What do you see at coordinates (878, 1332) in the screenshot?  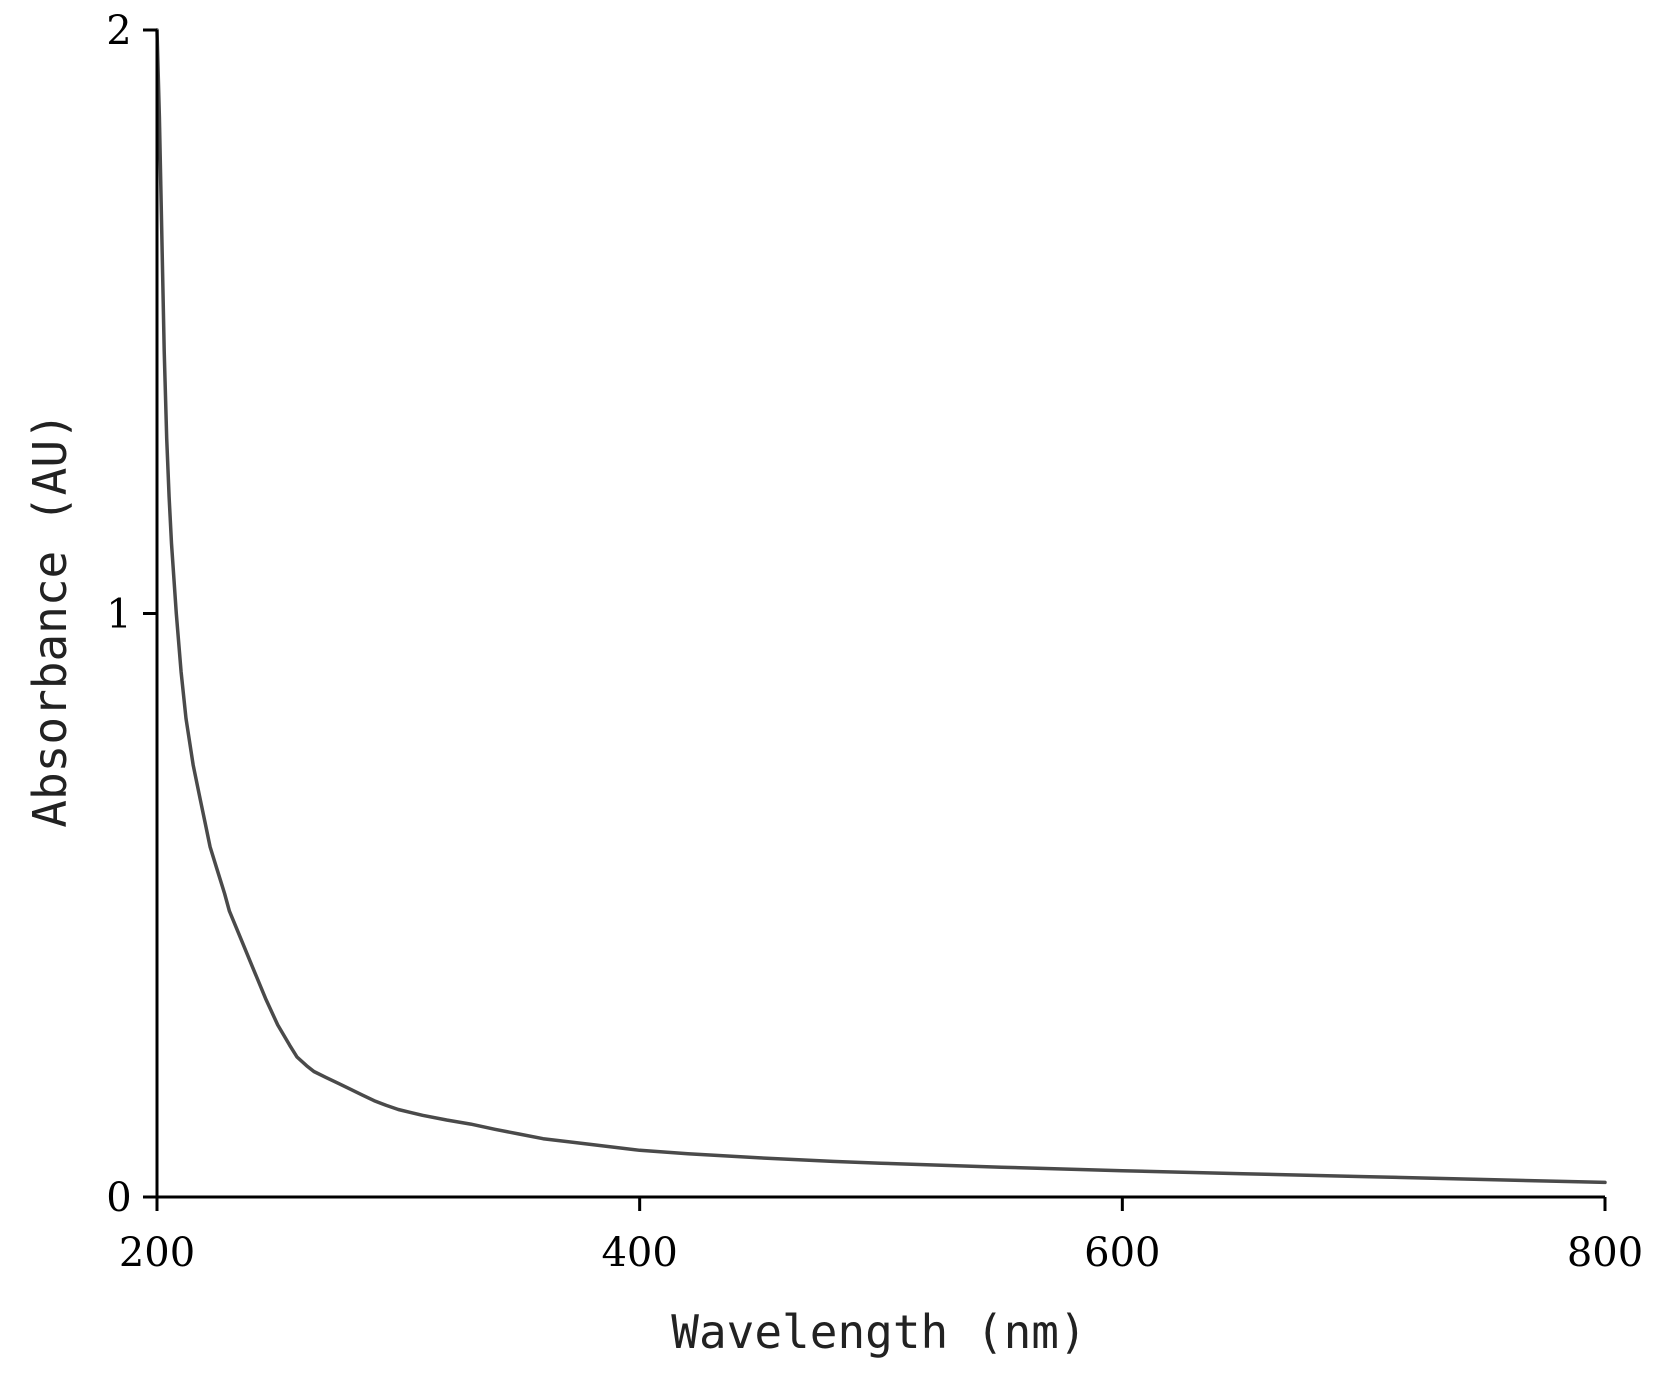 I see `x-axis-title: Wavelength (nm)` at bounding box center [878, 1332].